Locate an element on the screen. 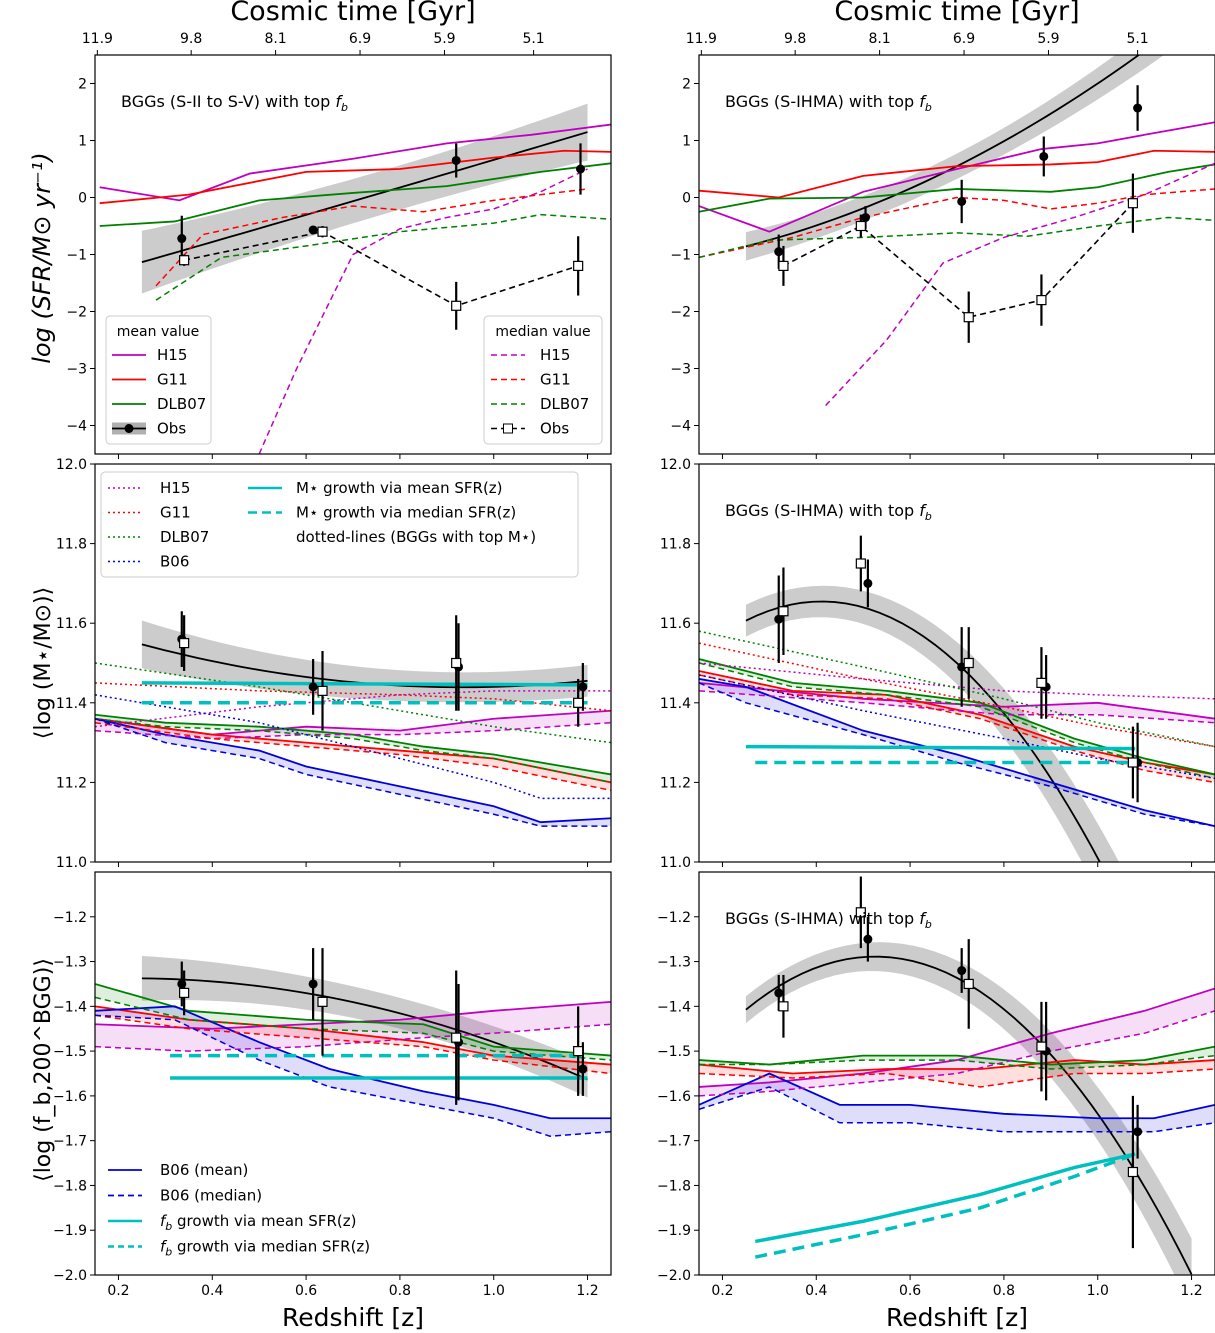  series-g11-median is located at coordinates (353, 756).